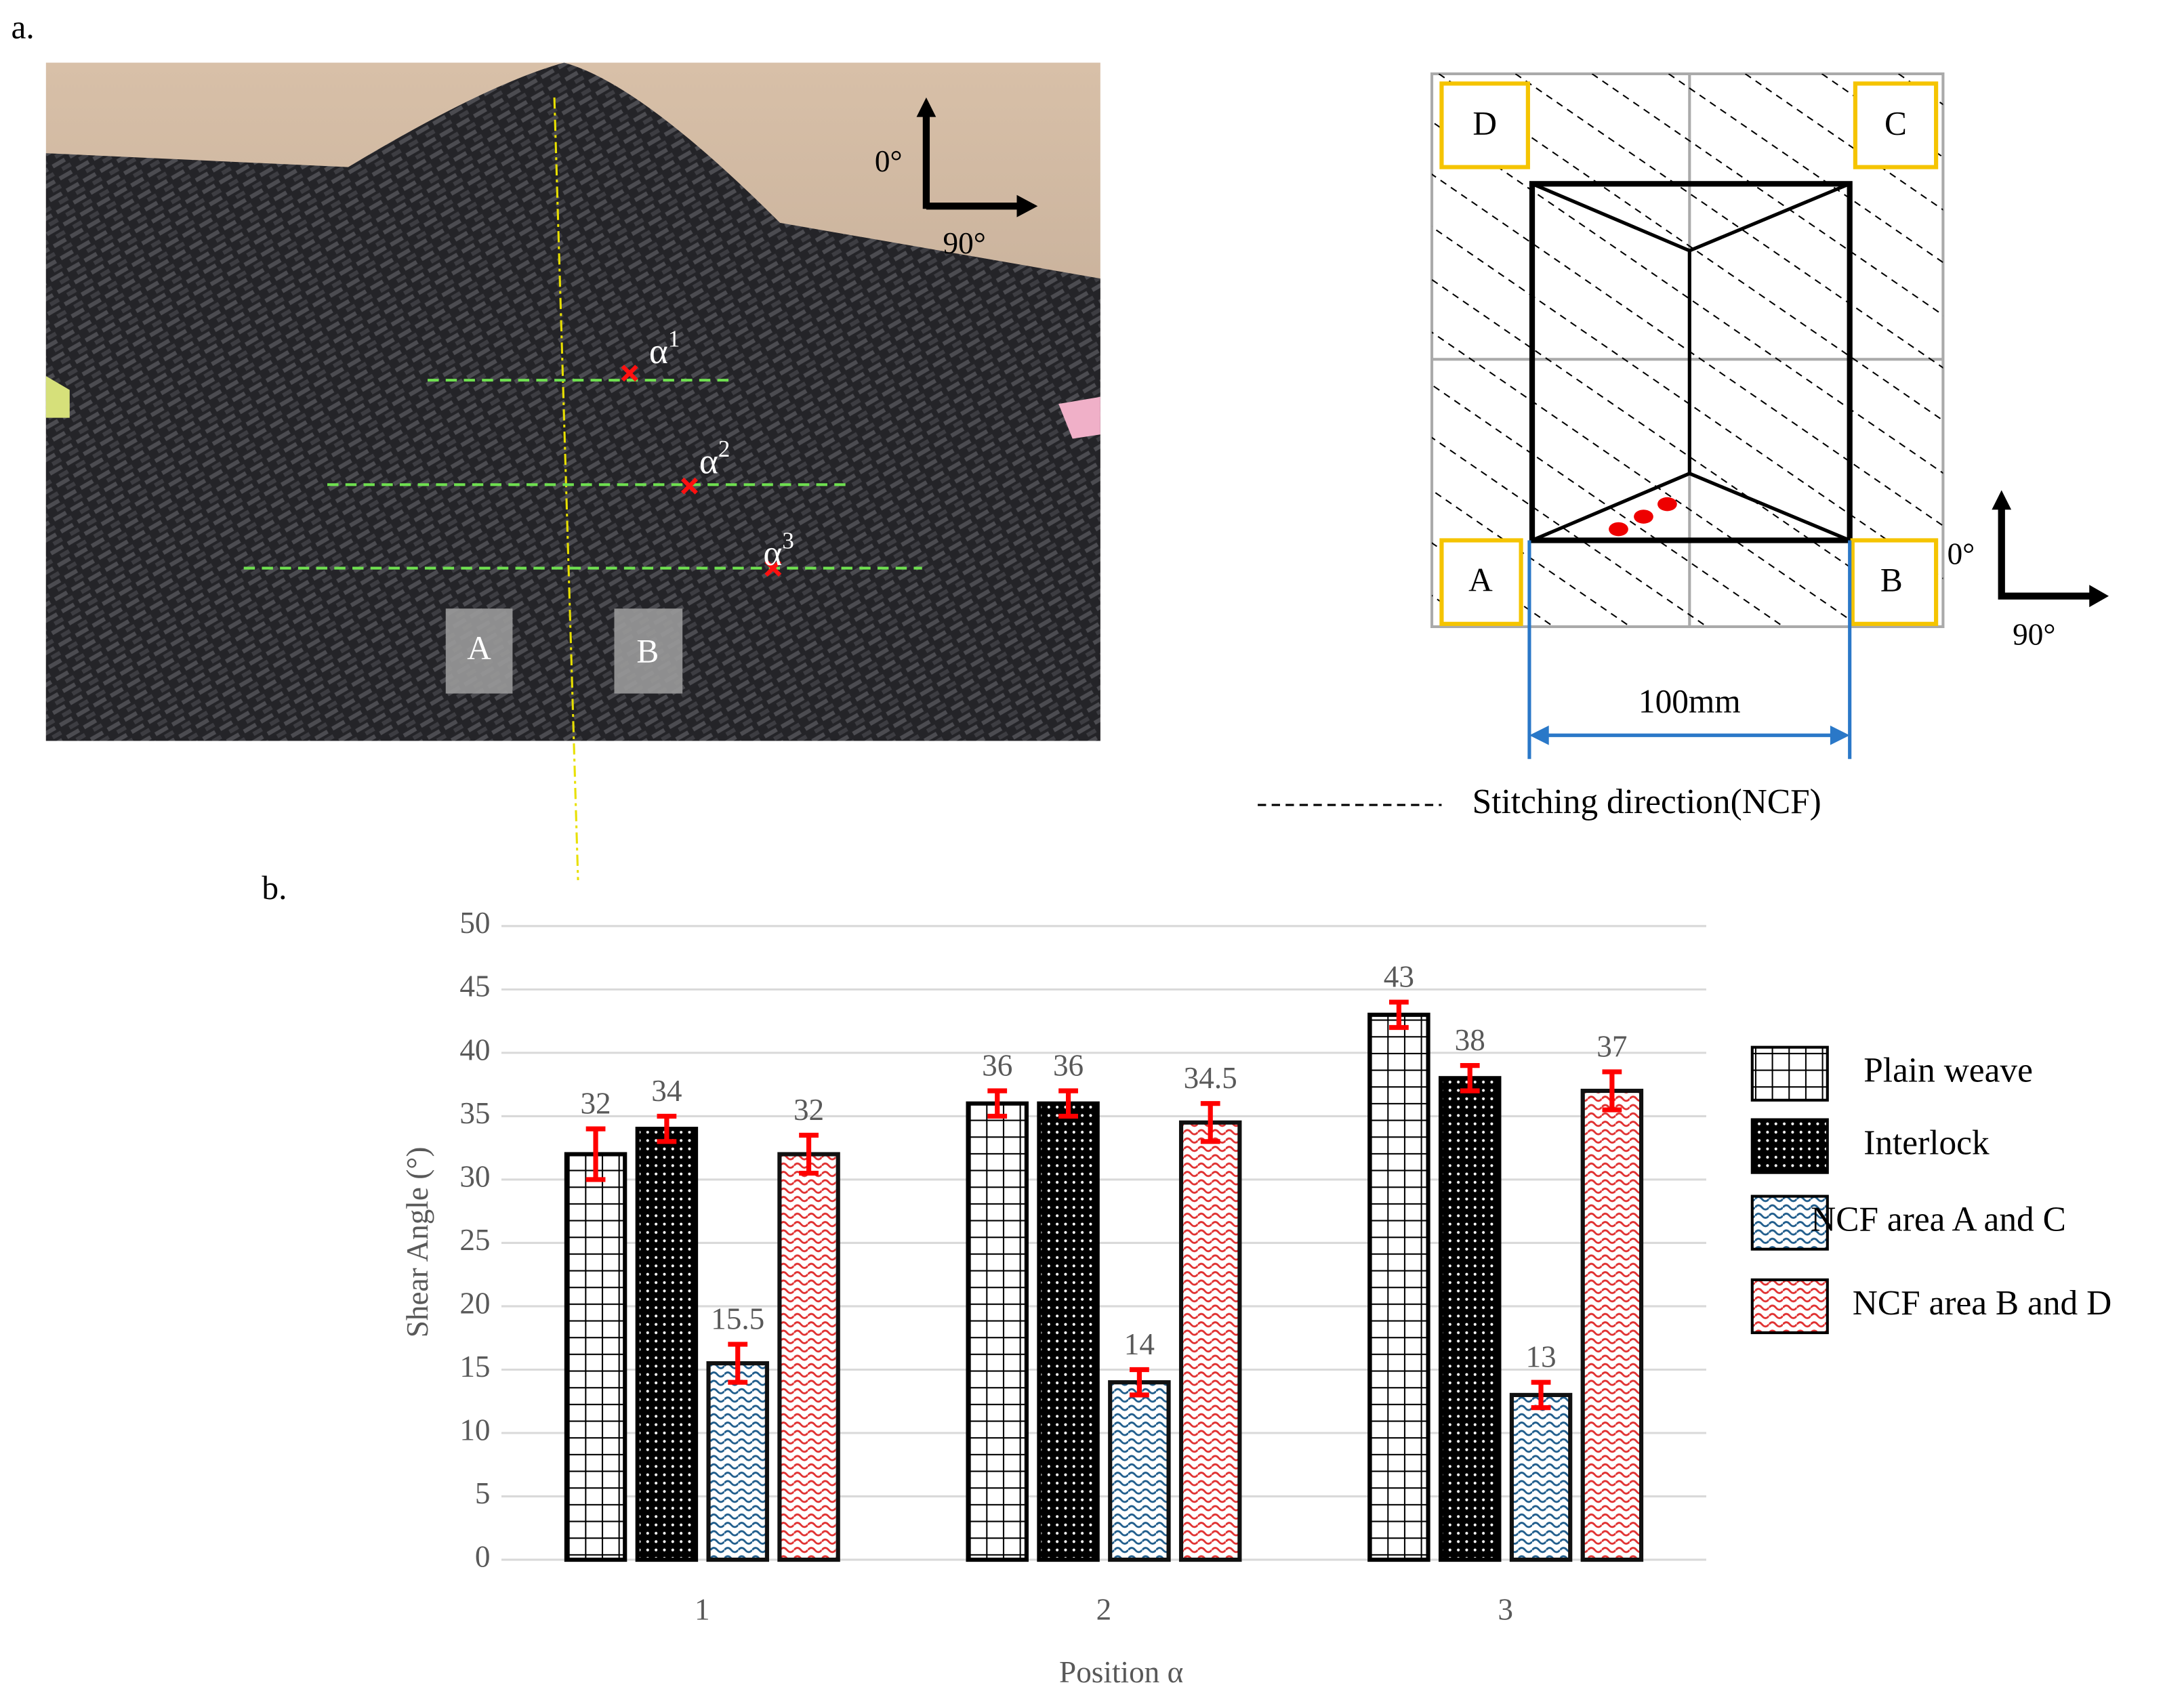 The height and width of the screenshot is (1704, 2184). I want to click on data-label: 34, so click(666, 1091).